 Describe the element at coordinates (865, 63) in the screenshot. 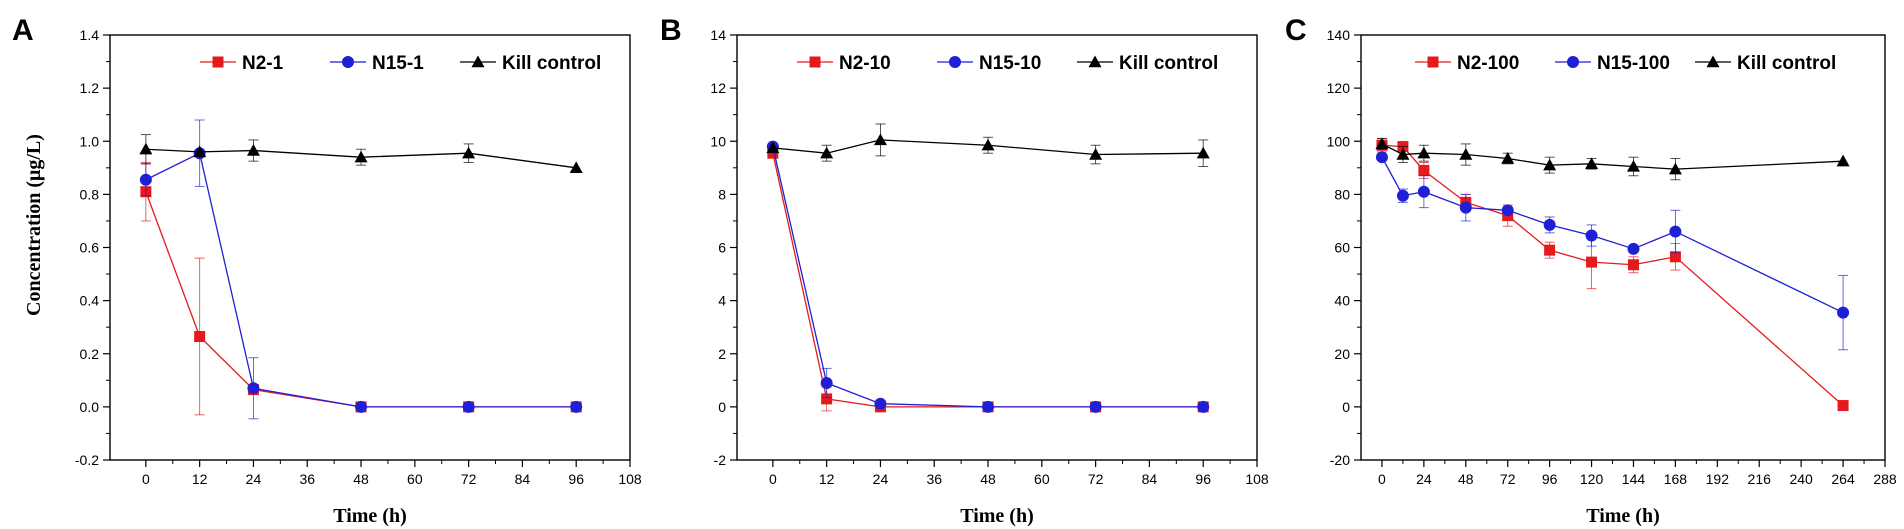

I see `panel-b-legend-label: N2-10` at that location.